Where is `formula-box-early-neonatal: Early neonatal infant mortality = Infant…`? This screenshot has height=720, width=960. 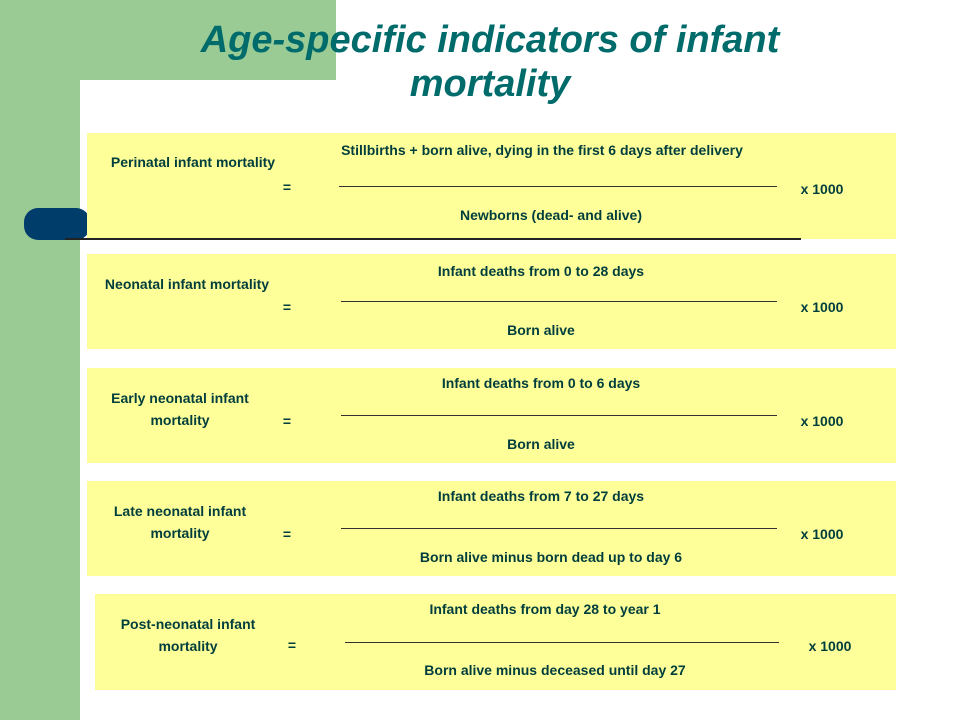 formula-box-early-neonatal: Early neonatal infant mortality = Infant… is located at coordinates (491, 415).